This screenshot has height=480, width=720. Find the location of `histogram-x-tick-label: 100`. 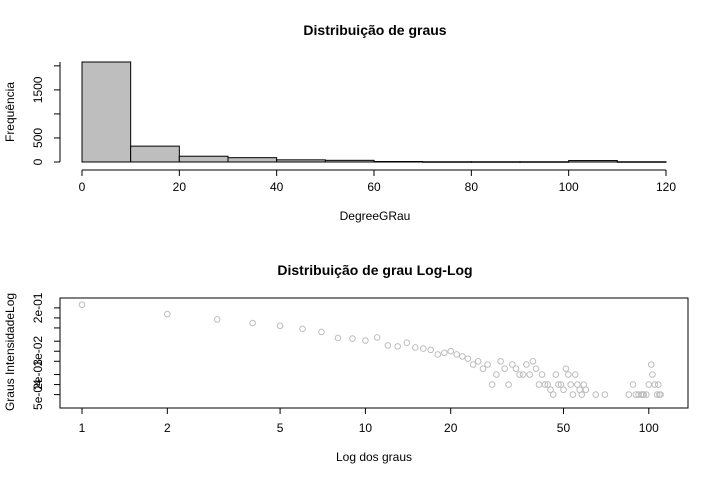

histogram-x-tick-label: 100 is located at coordinates (569, 187).